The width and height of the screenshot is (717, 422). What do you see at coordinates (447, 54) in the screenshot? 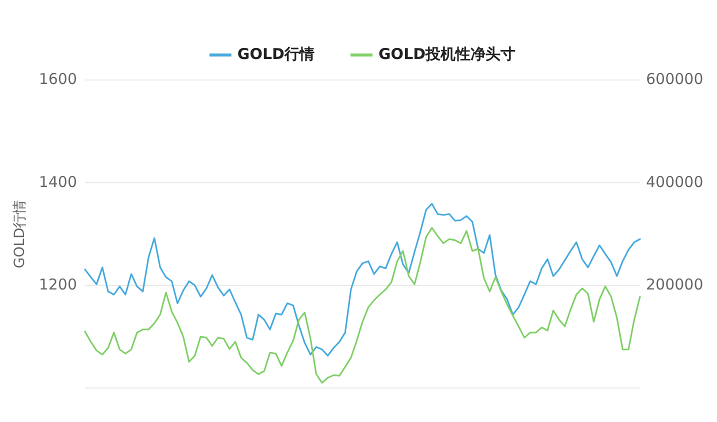
I see `legend-label: GOLD投机性净头寸` at bounding box center [447, 54].